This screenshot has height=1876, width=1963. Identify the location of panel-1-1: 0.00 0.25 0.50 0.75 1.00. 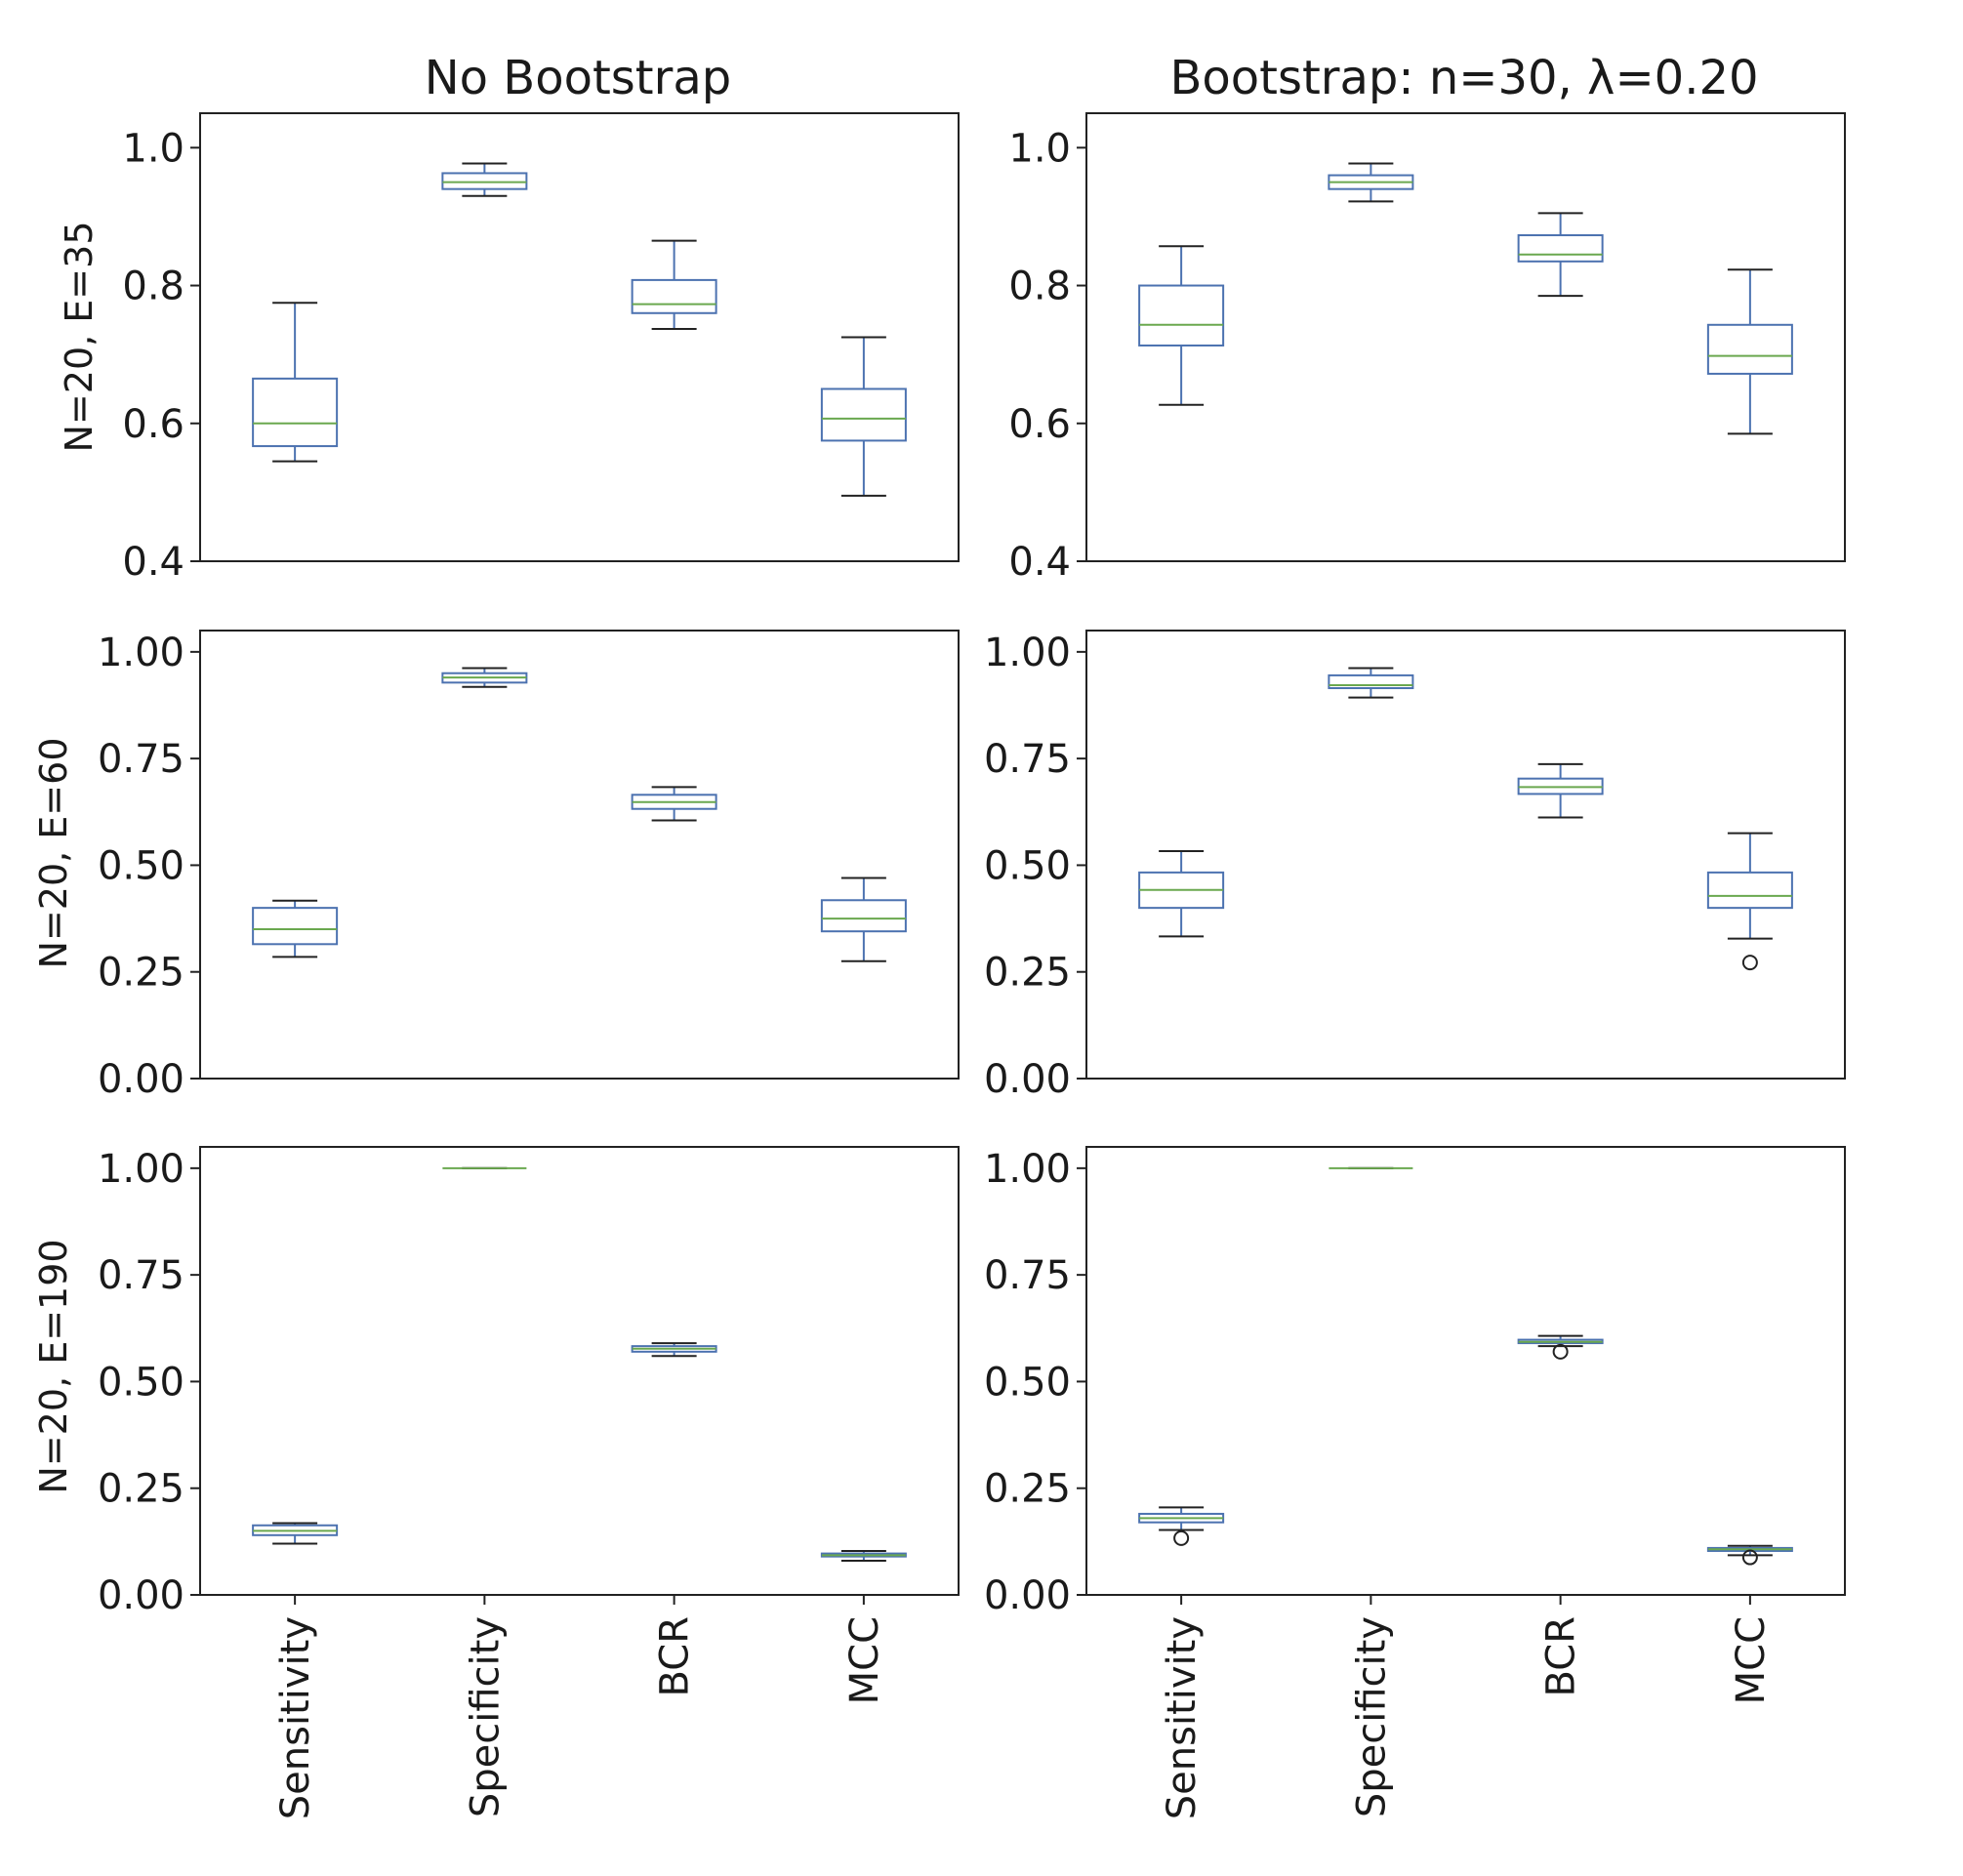
(1415, 866).